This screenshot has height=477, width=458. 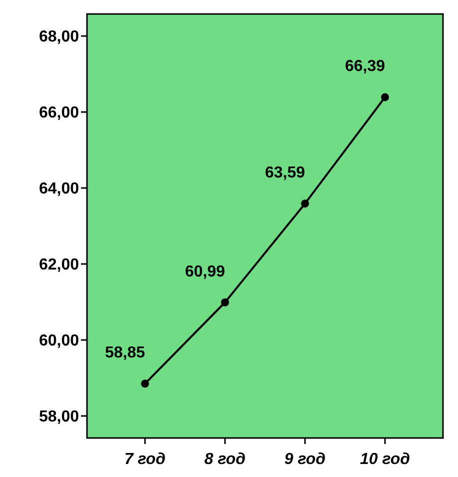 I want to click on data-label: 60,99, so click(x=205, y=271).